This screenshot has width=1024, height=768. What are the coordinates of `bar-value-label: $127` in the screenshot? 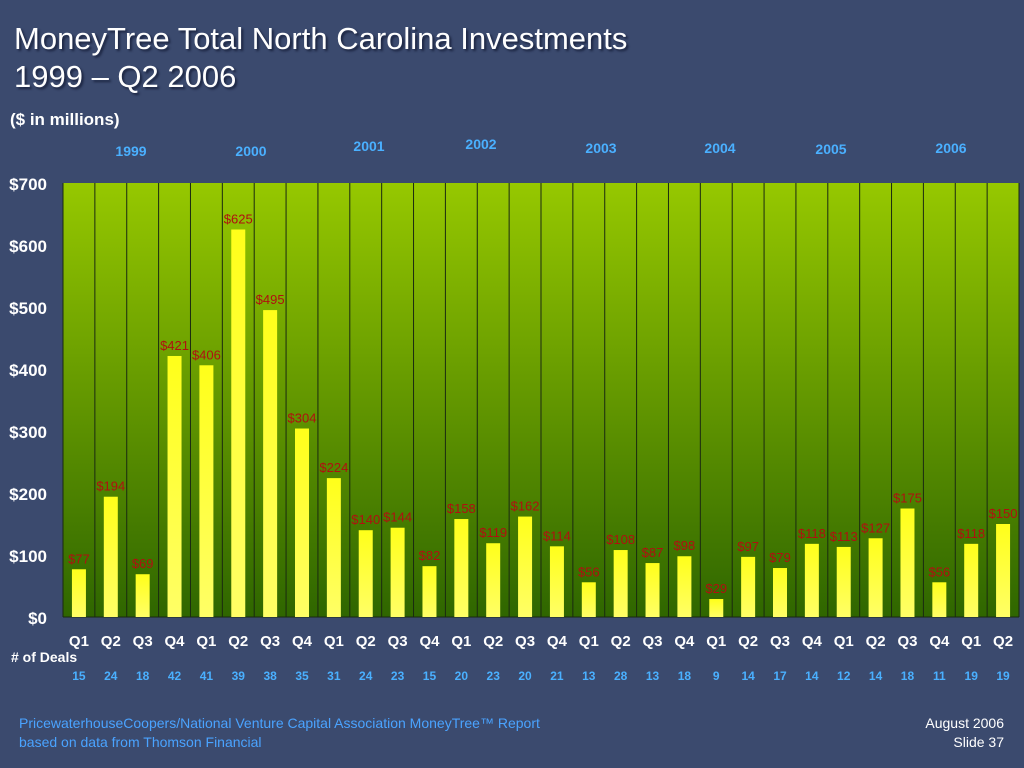 It's located at (875, 527).